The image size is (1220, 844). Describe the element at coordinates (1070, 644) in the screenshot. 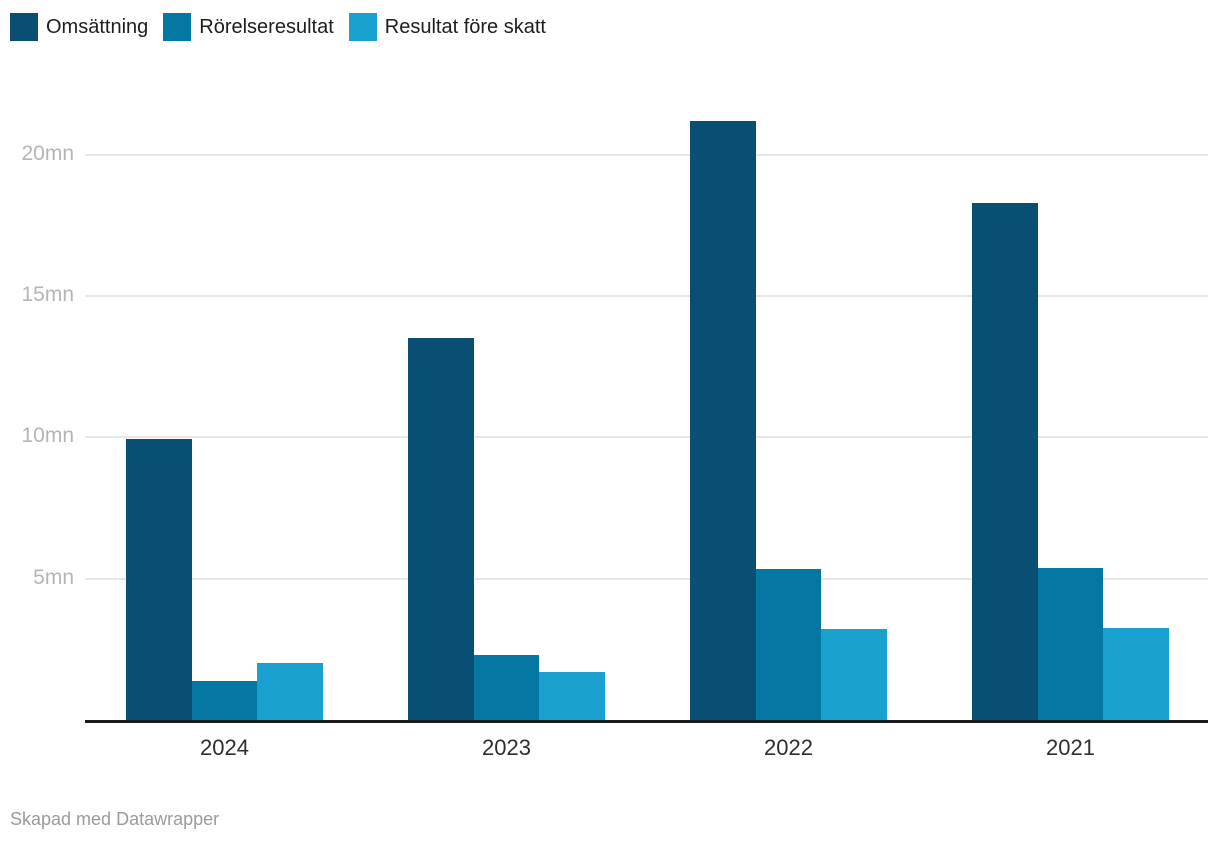

I see `bar-rorelseresultat-2021` at that location.